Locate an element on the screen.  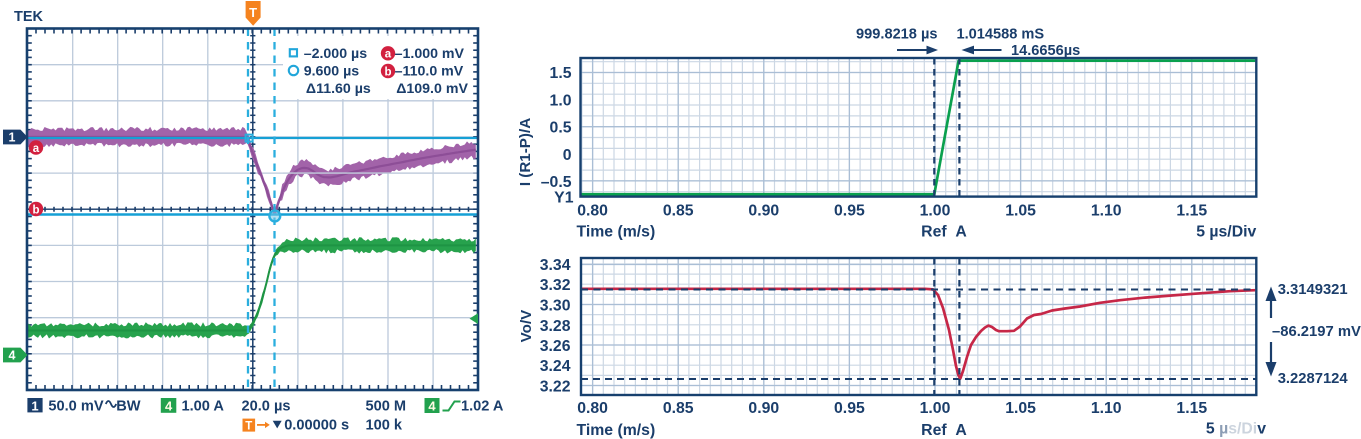
svg-text: Vo/V is located at coordinates (526, 325).